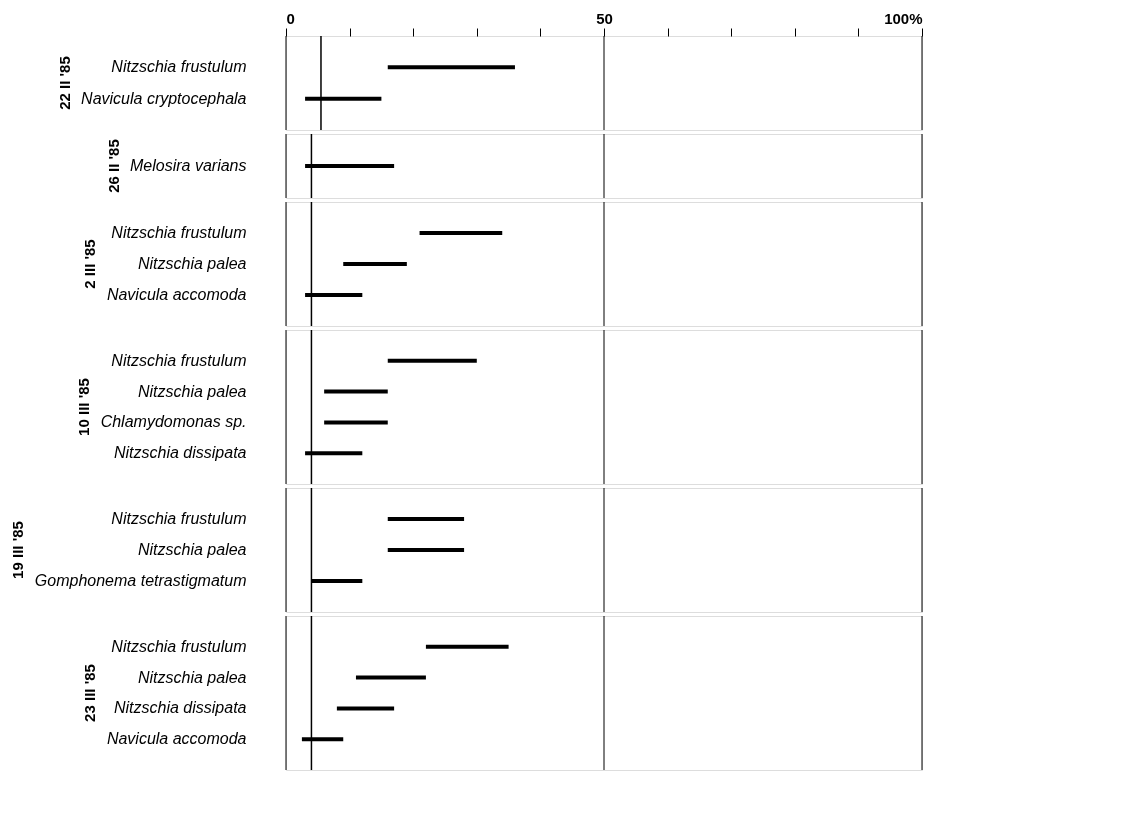 The image size is (1137, 820). What do you see at coordinates (290, 18) in the screenshot?
I see `x-tick-label: 0` at bounding box center [290, 18].